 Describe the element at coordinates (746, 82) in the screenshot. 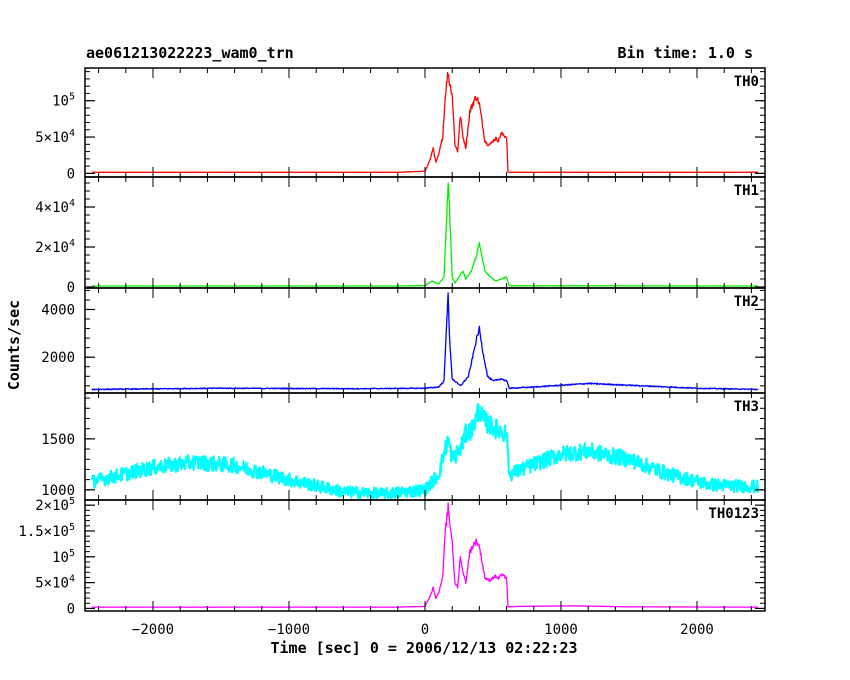

I see `panel-label-th0: TH0` at that location.